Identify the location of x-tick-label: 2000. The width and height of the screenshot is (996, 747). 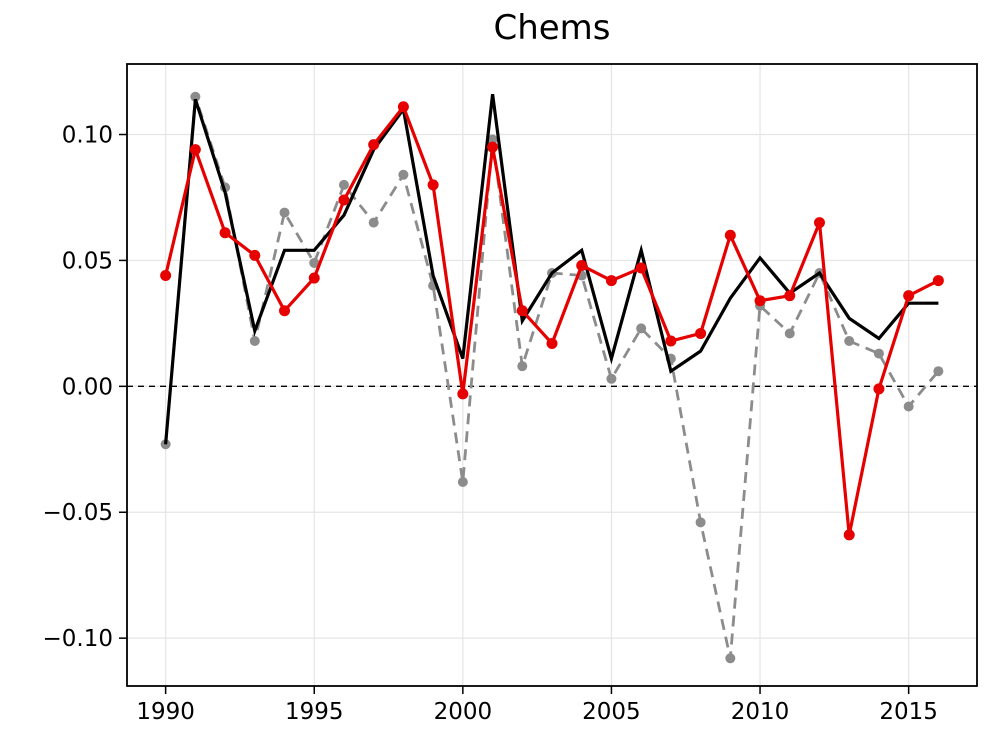
(463, 712).